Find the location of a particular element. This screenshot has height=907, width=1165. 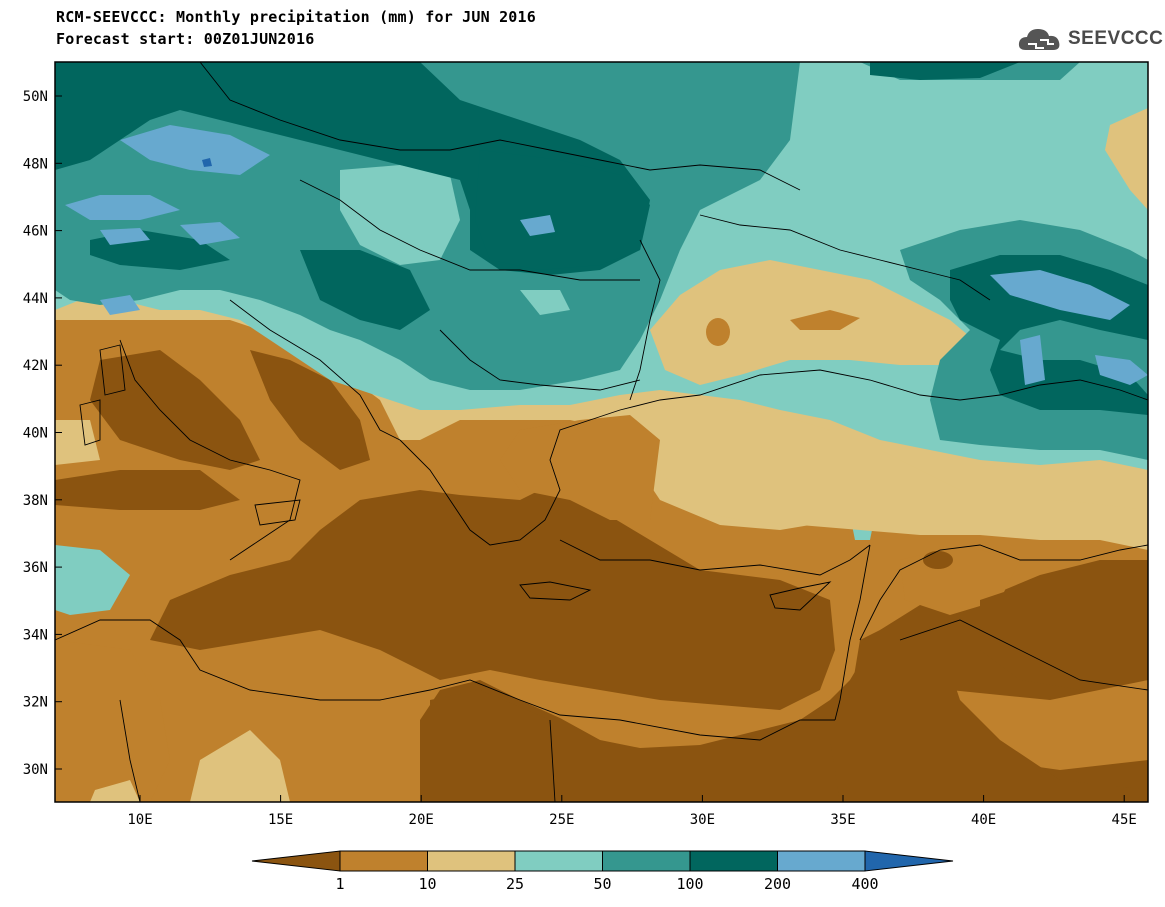

lat-label-38N: 38N is located at coordinates (35, 501).